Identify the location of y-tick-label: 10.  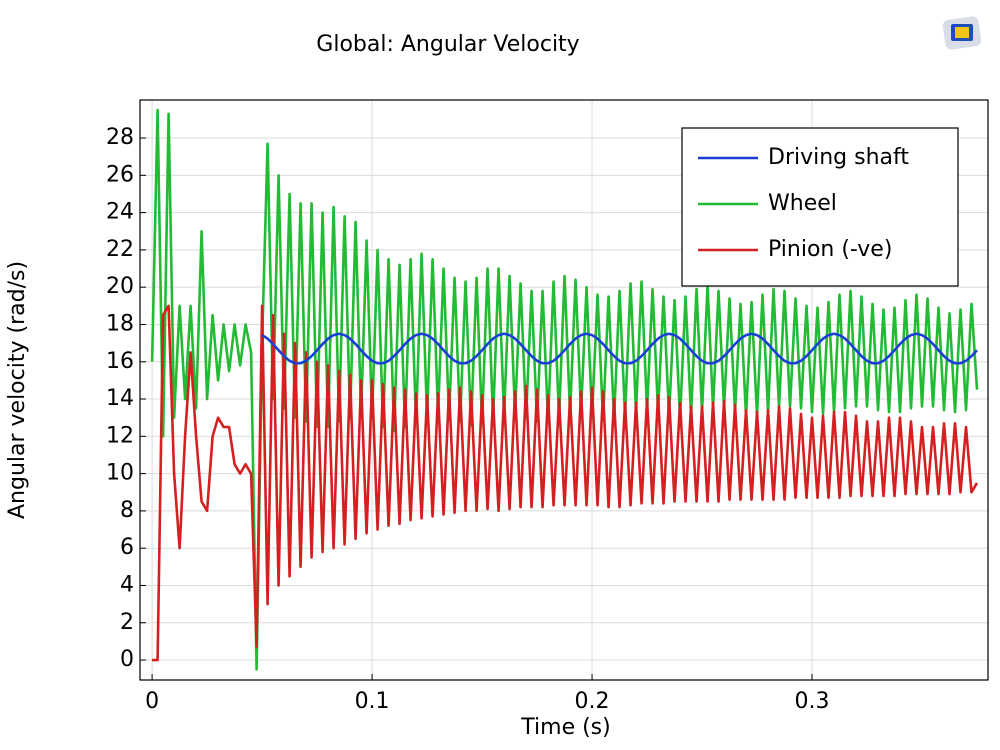
(120, 473).